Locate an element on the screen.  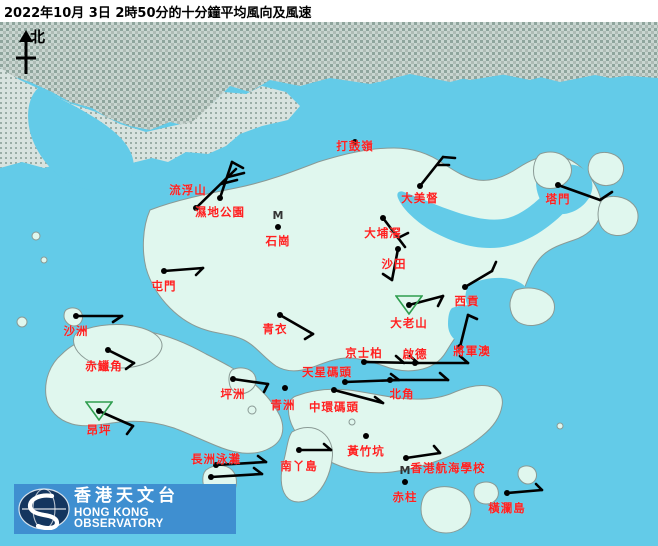
station-label: 打鼓嶺 is located at coordinates (355, 146).